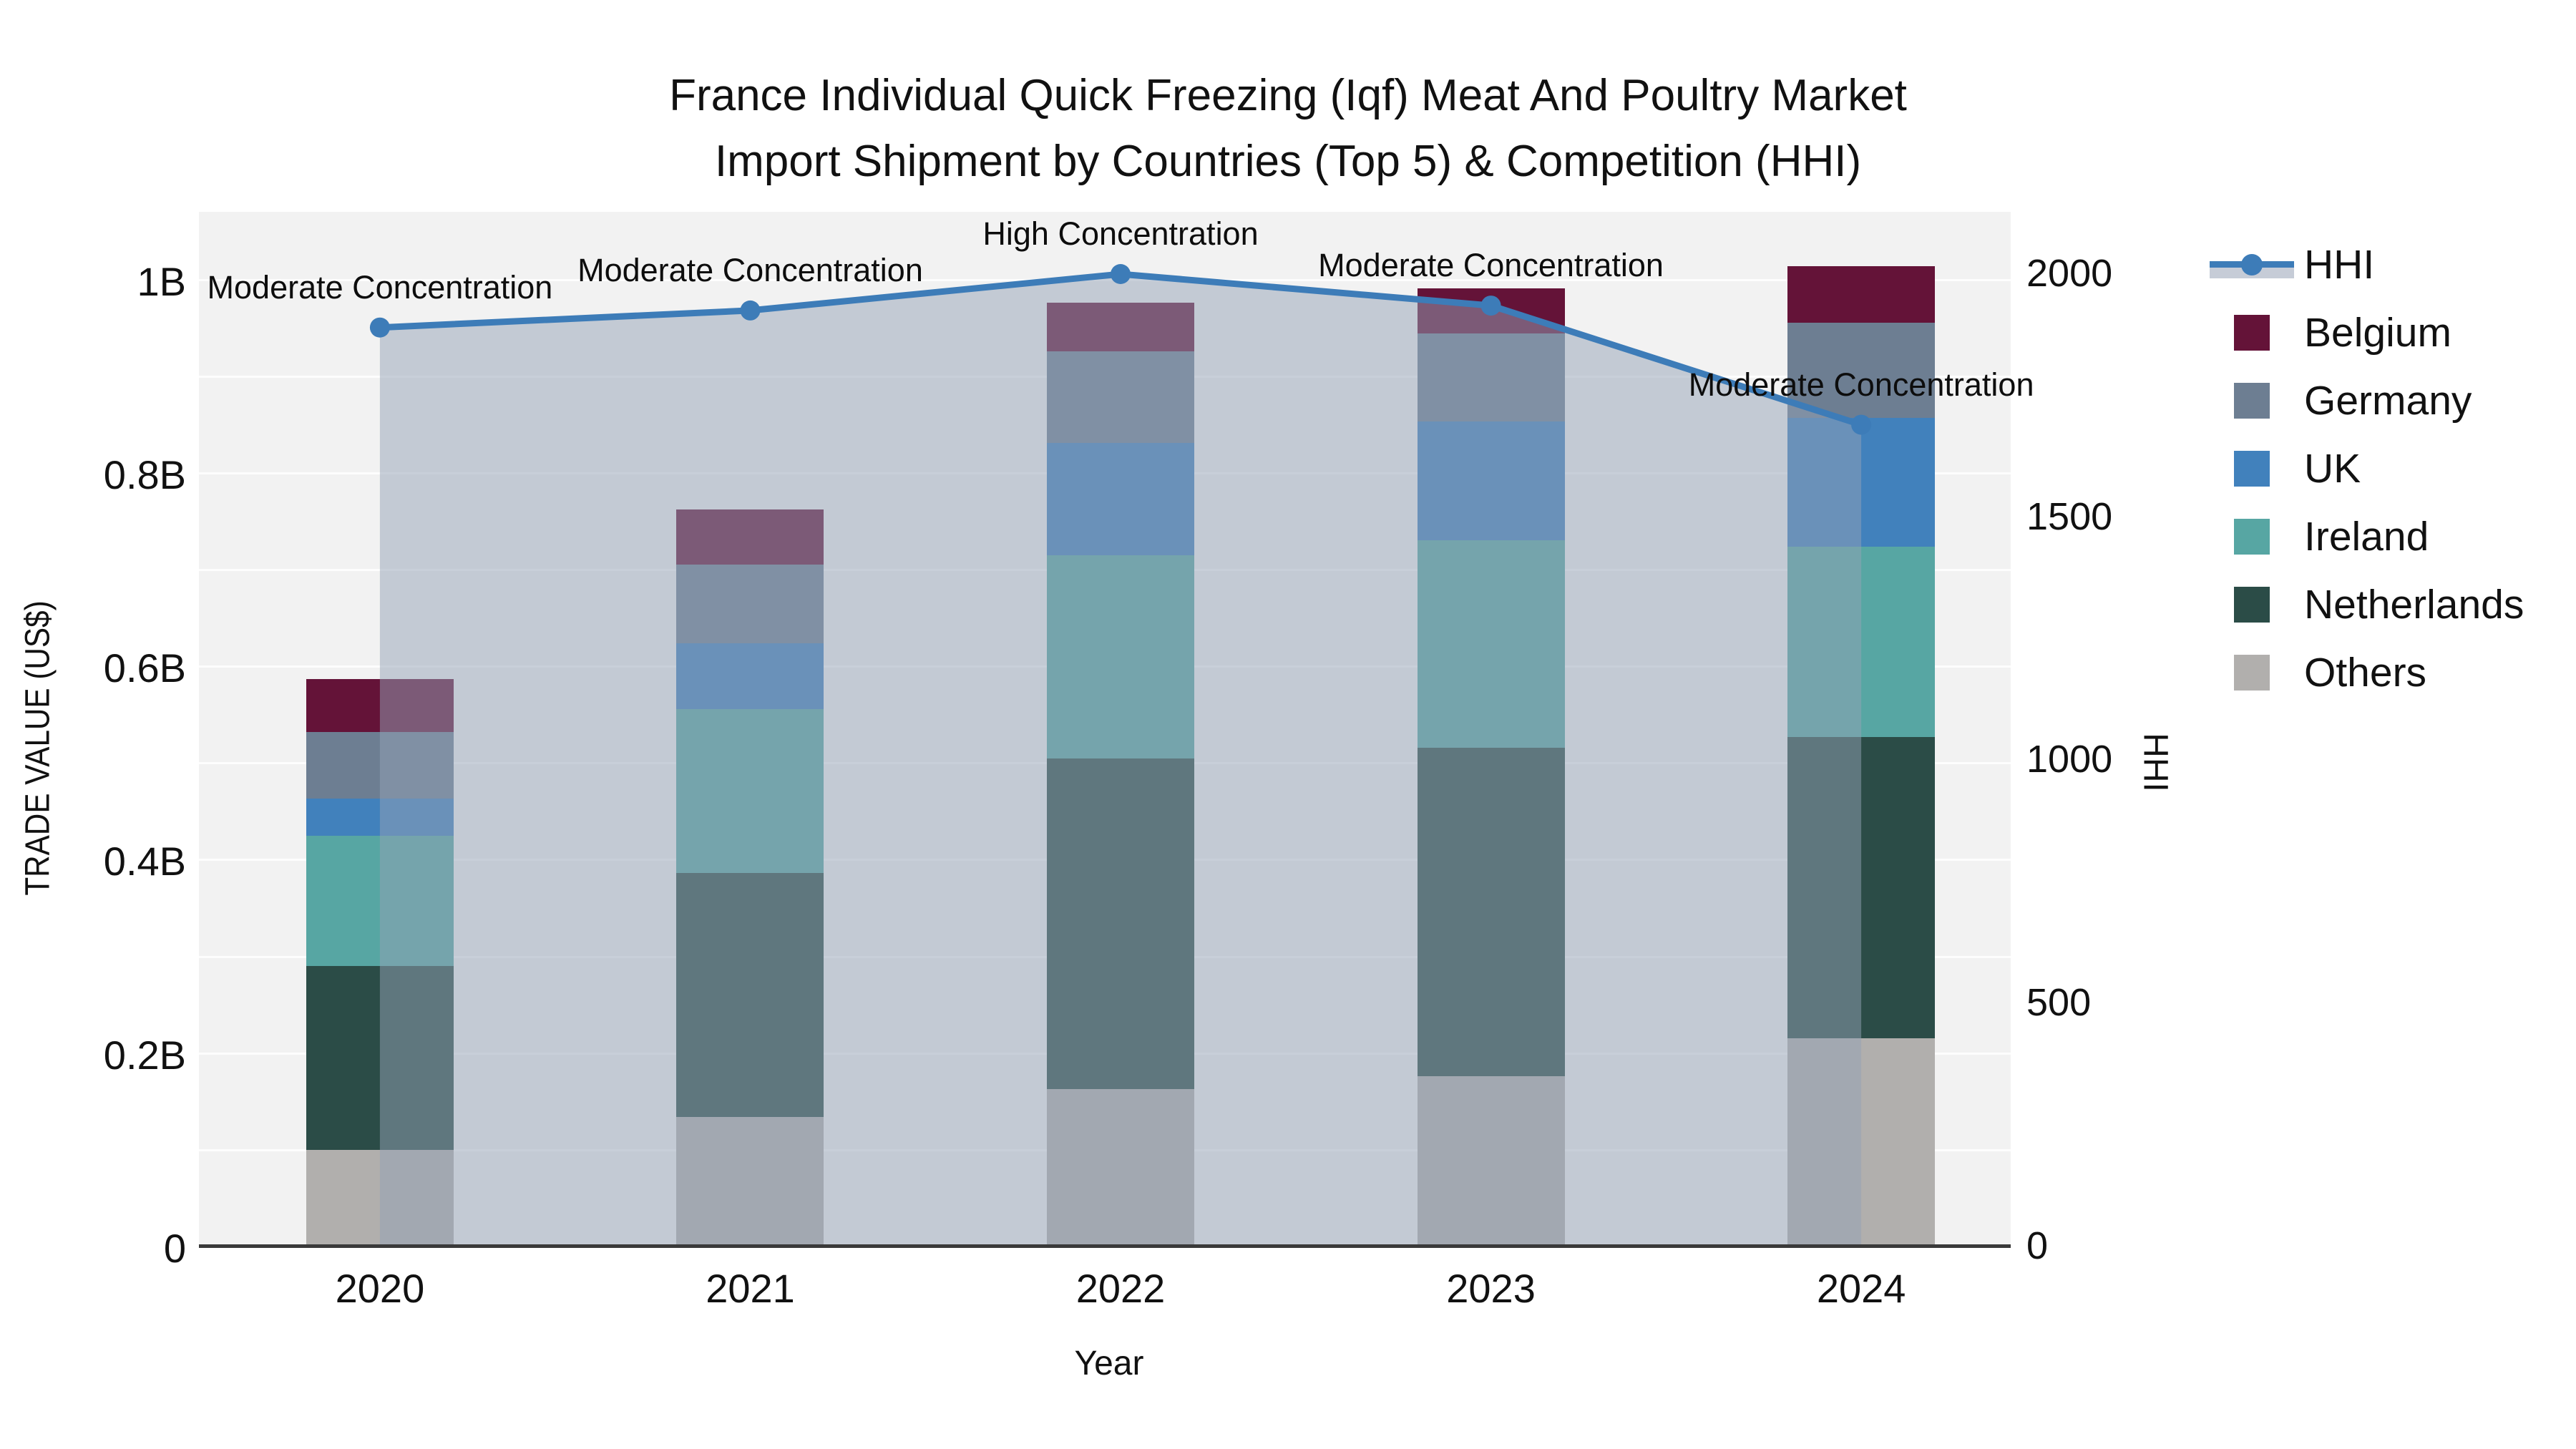 This screenshot has width=2576, height=1449. Describe the element at coordinates (2059, 1003) in the screenshot. I see `y2-tick-500: 500` at that location.